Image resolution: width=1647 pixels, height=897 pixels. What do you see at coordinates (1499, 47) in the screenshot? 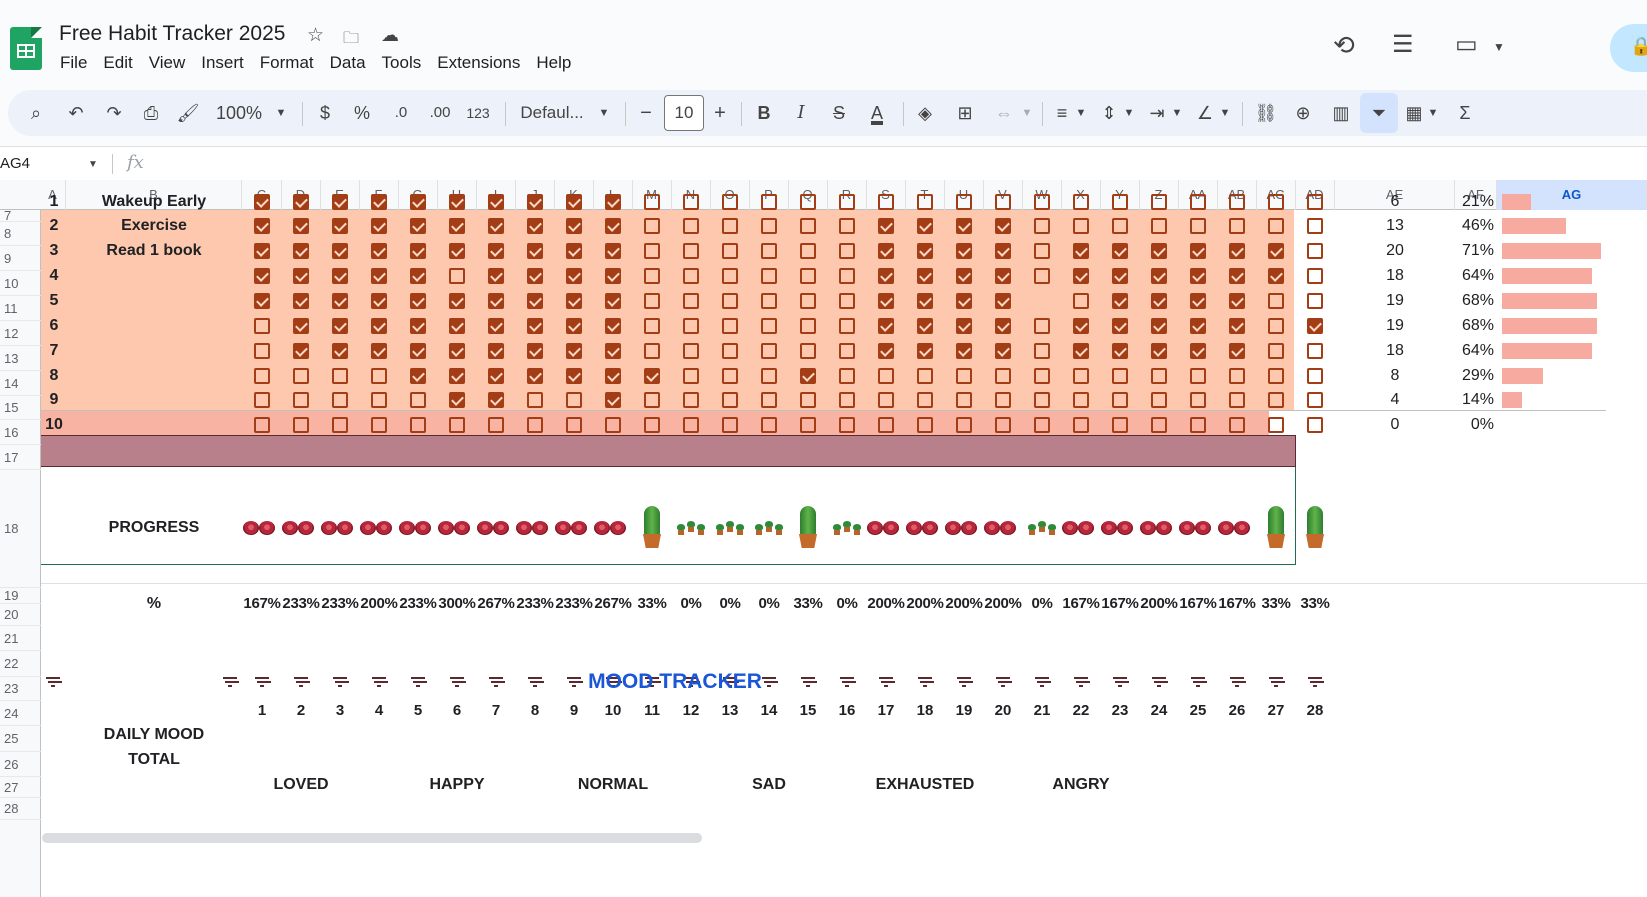
I see `meet-dropdown-icon: ▼` at bounding box center [1499, 47].